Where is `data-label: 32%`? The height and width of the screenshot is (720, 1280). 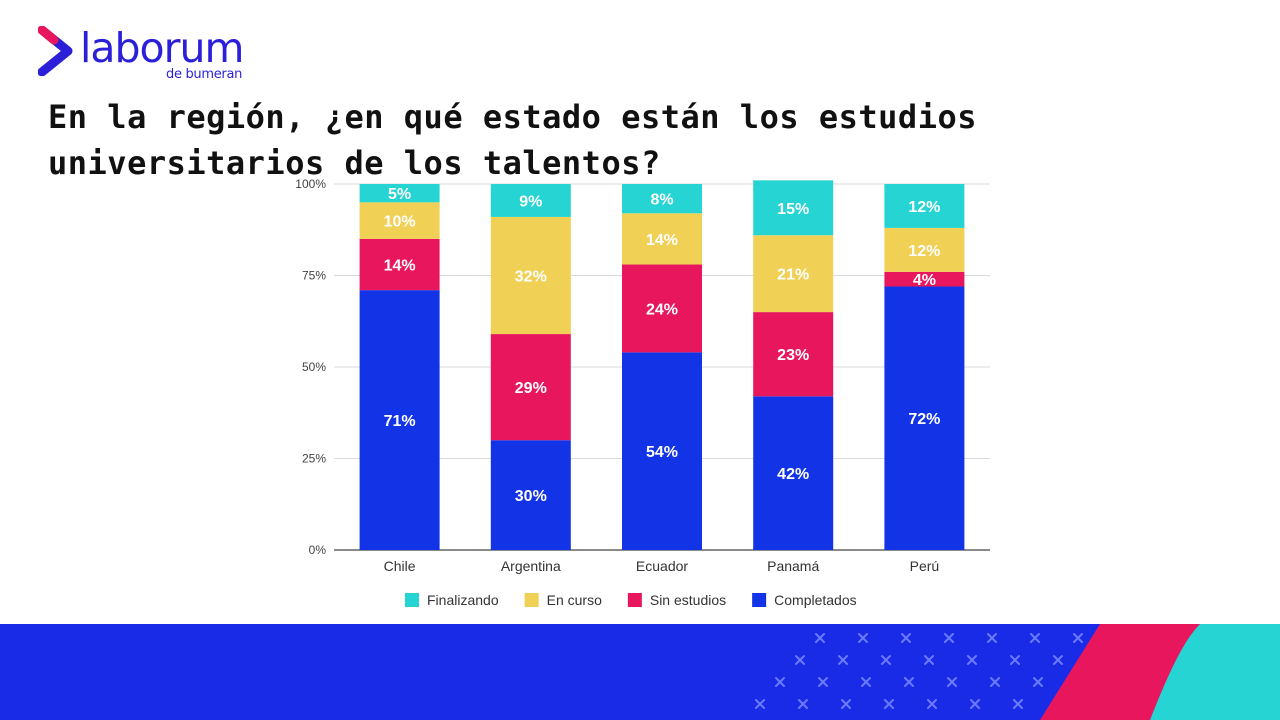 data-label: 32% is located at coordinates (531, 277).